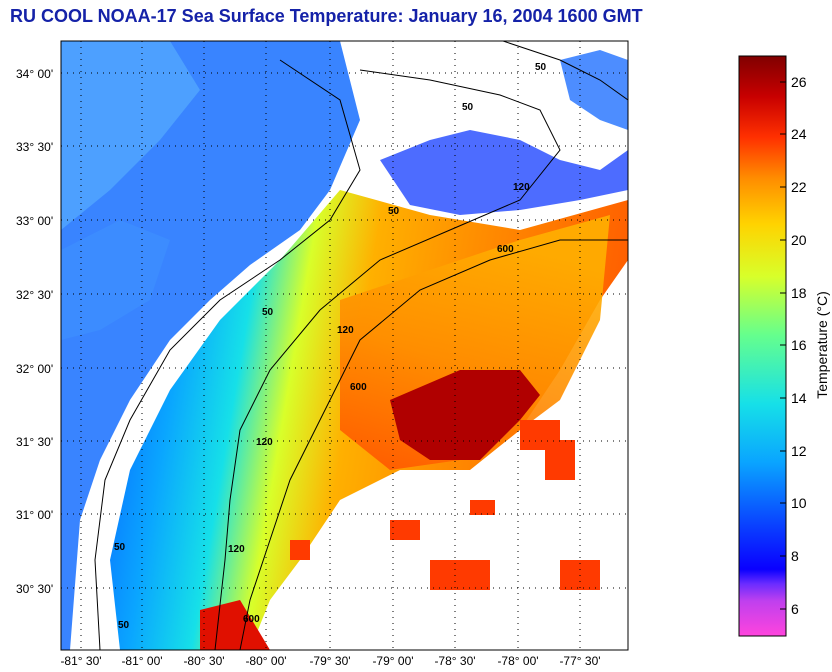  I want to click on colorbar-tick-label: 8, so click(795, 556).